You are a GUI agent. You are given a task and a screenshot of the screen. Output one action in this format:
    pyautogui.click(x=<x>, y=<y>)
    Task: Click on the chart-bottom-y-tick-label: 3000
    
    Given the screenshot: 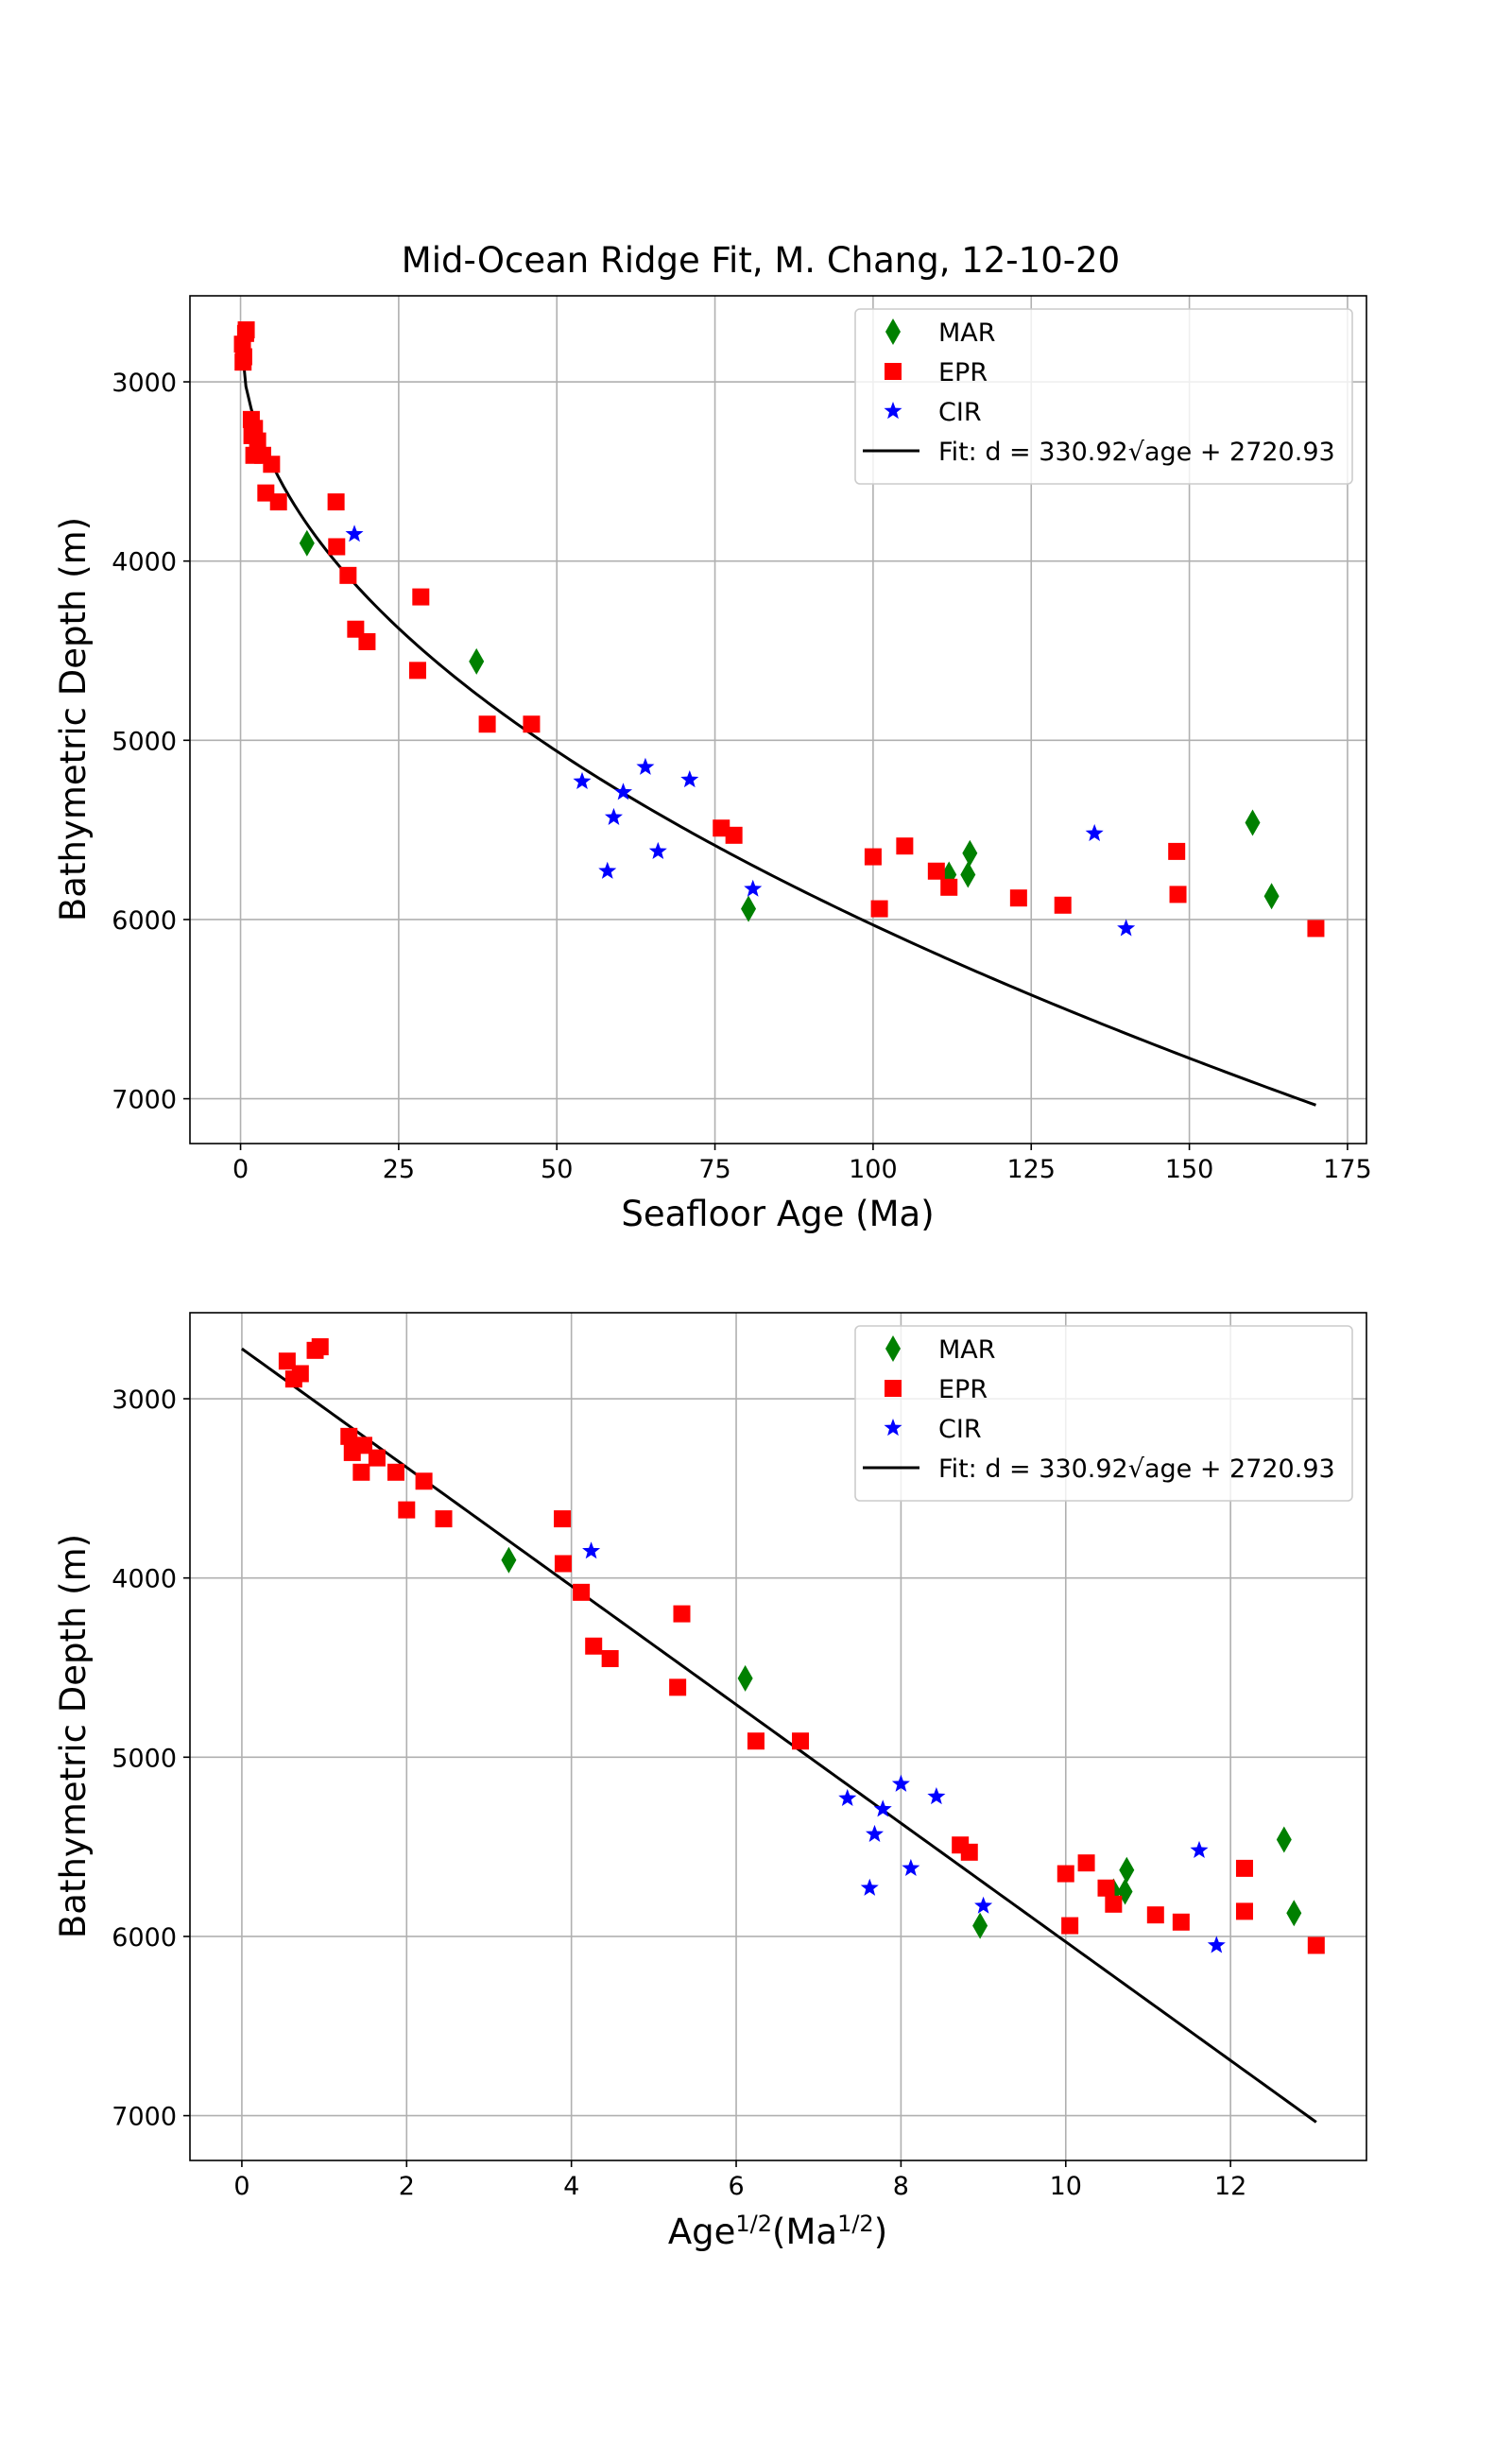 What is the action you would take?
    pyautogui.click(x=144, y=1400)
    